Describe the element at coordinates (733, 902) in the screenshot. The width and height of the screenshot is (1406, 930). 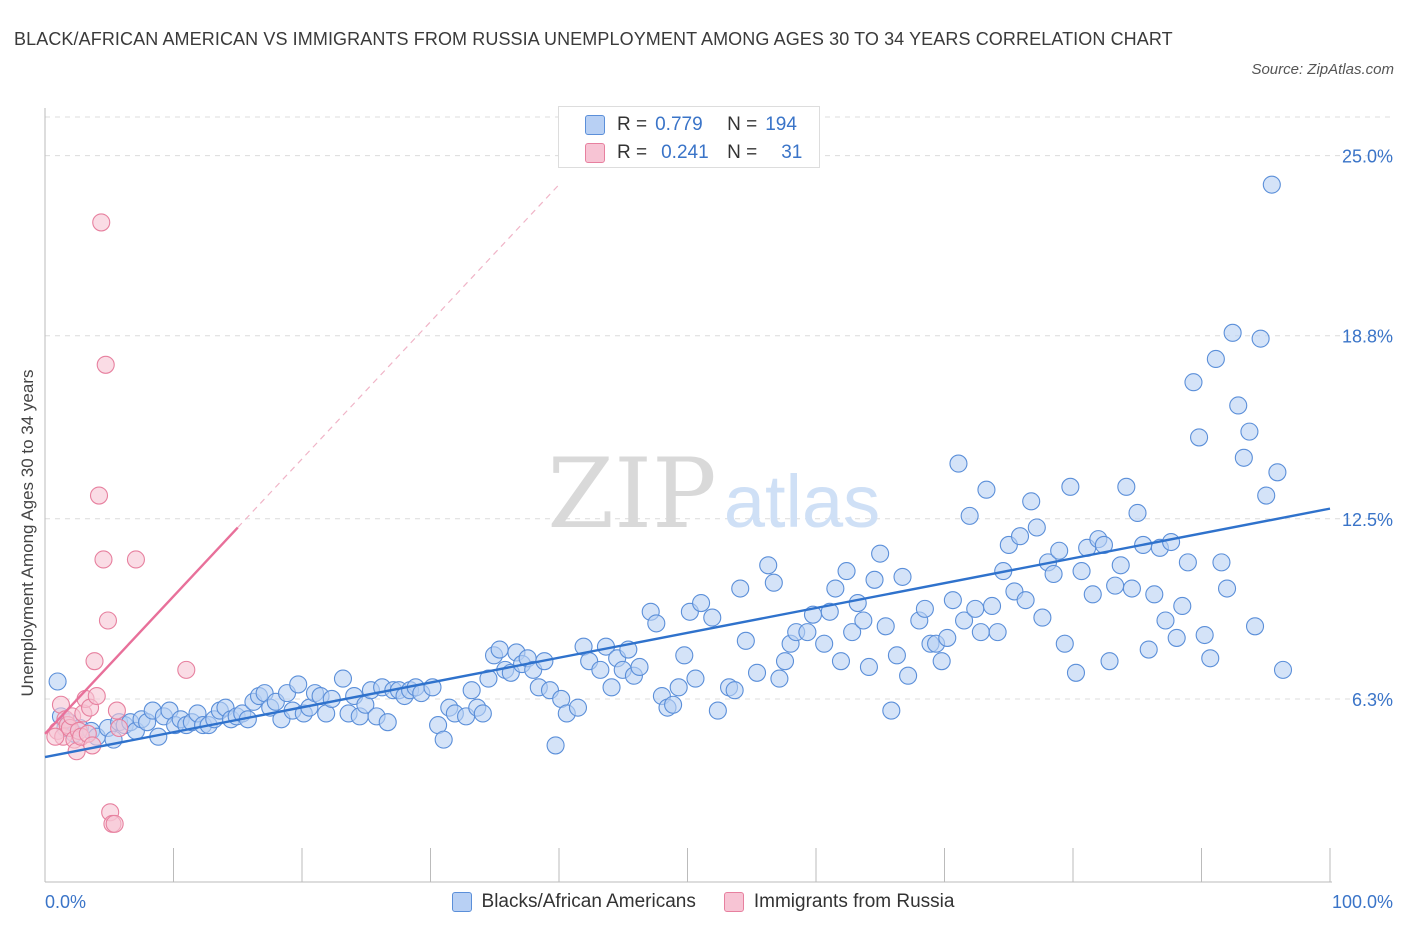
I see `legend-swatch-pink` at that location.